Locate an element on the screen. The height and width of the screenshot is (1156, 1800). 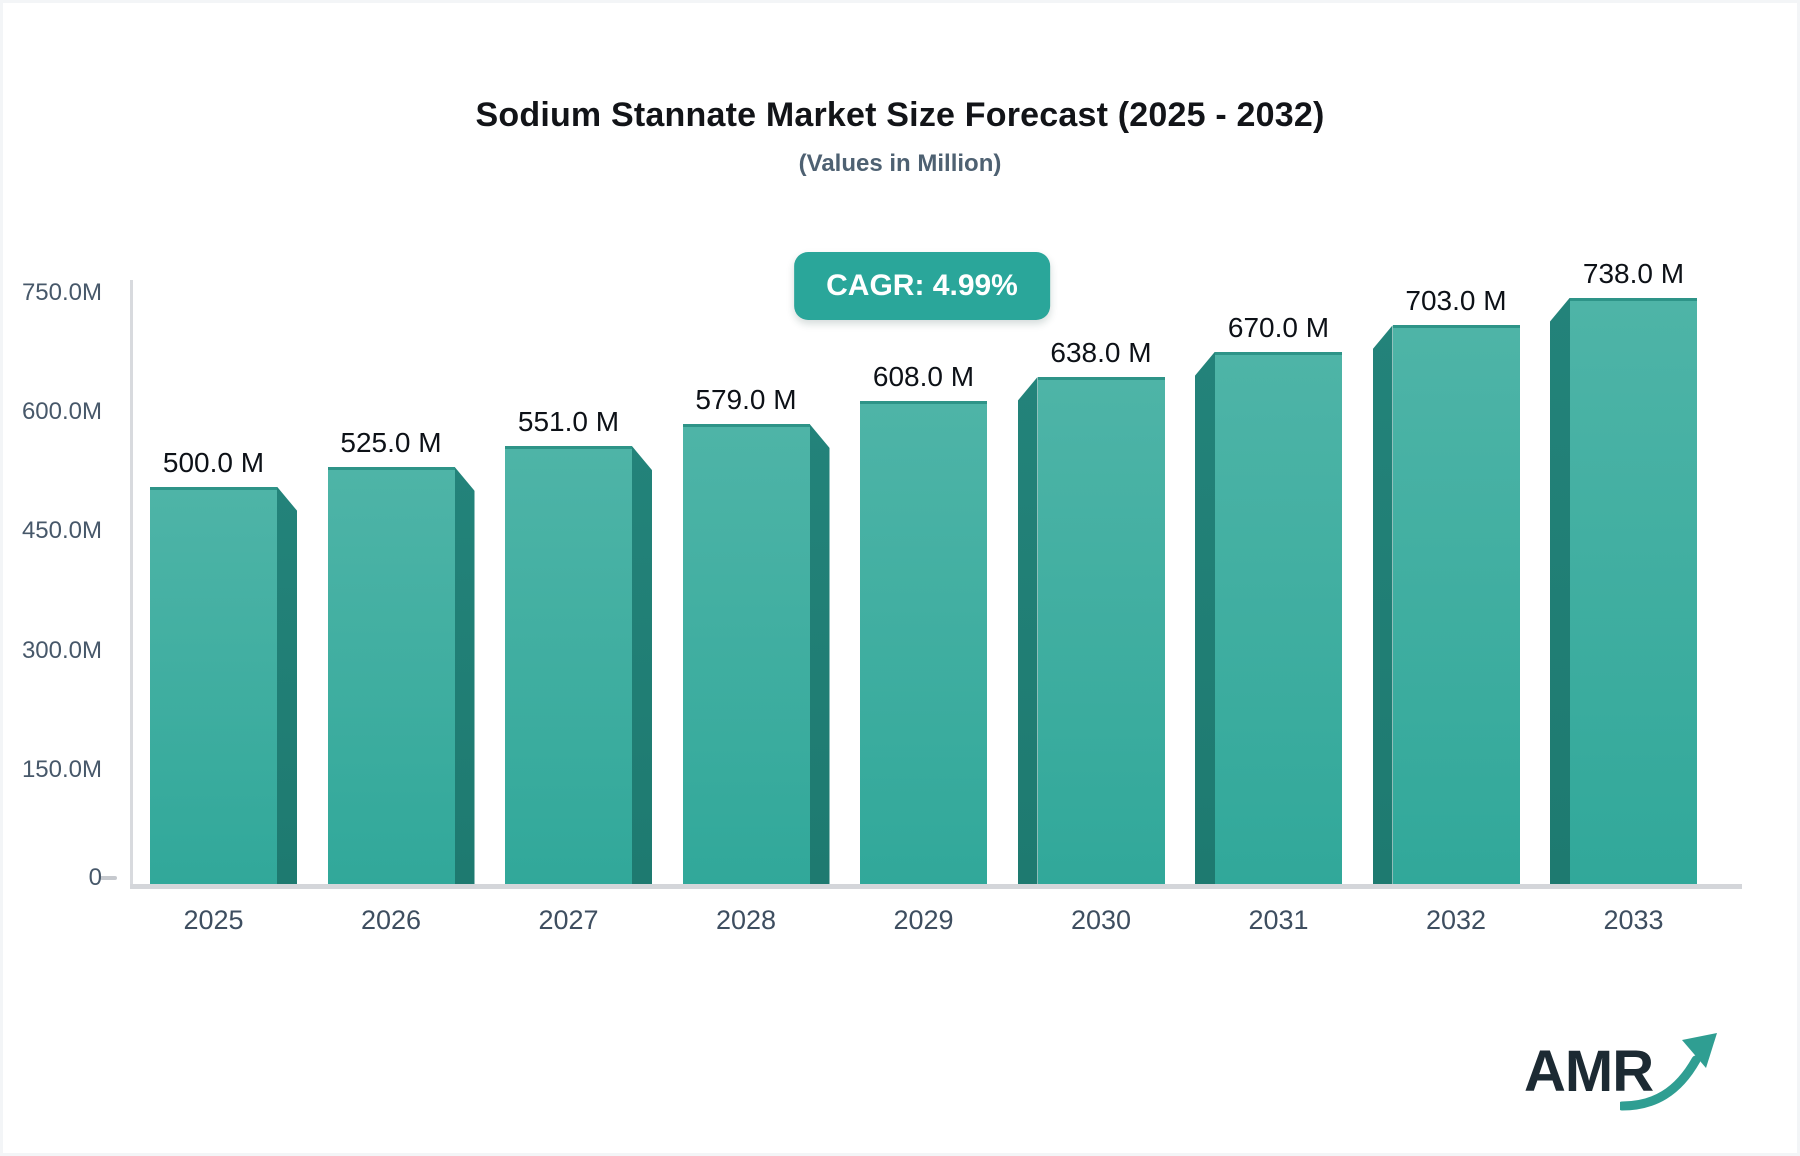
bar-value-label: 525.0 M is located at coordinates (391, 442).